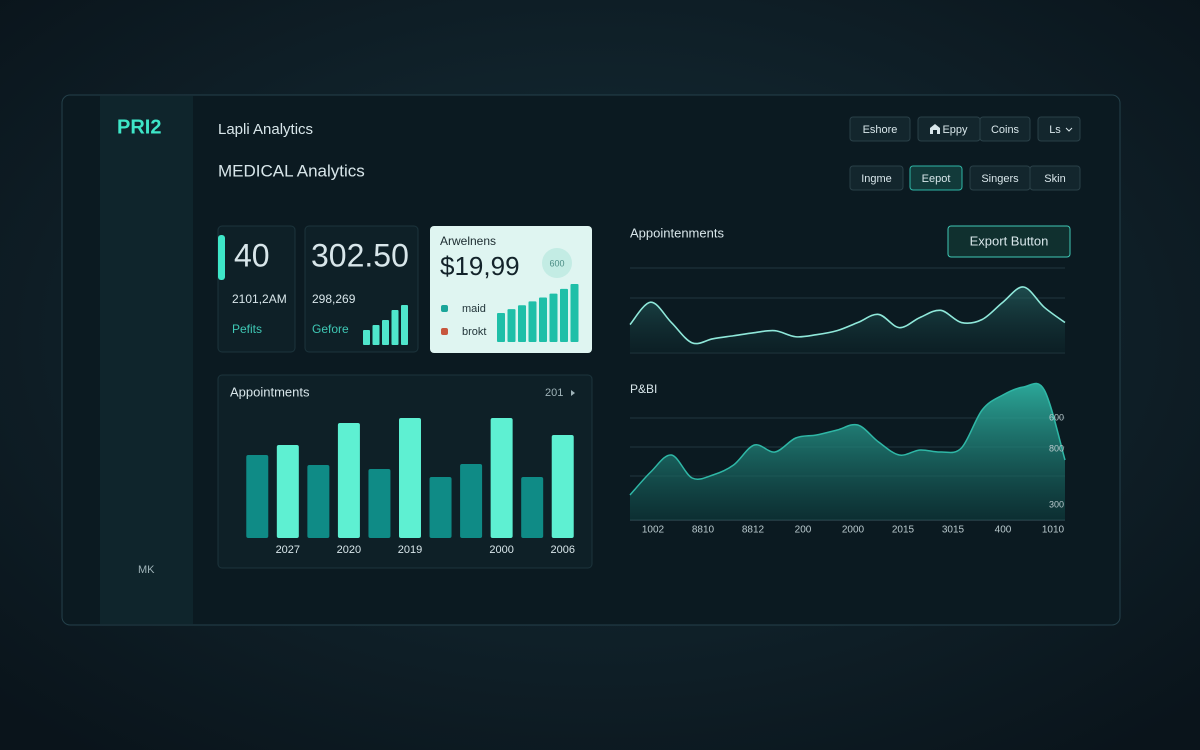 Image resolution: width=1200 pixels, height=750 pixels. I want to click on y-label: 600, so click(1056, 417).